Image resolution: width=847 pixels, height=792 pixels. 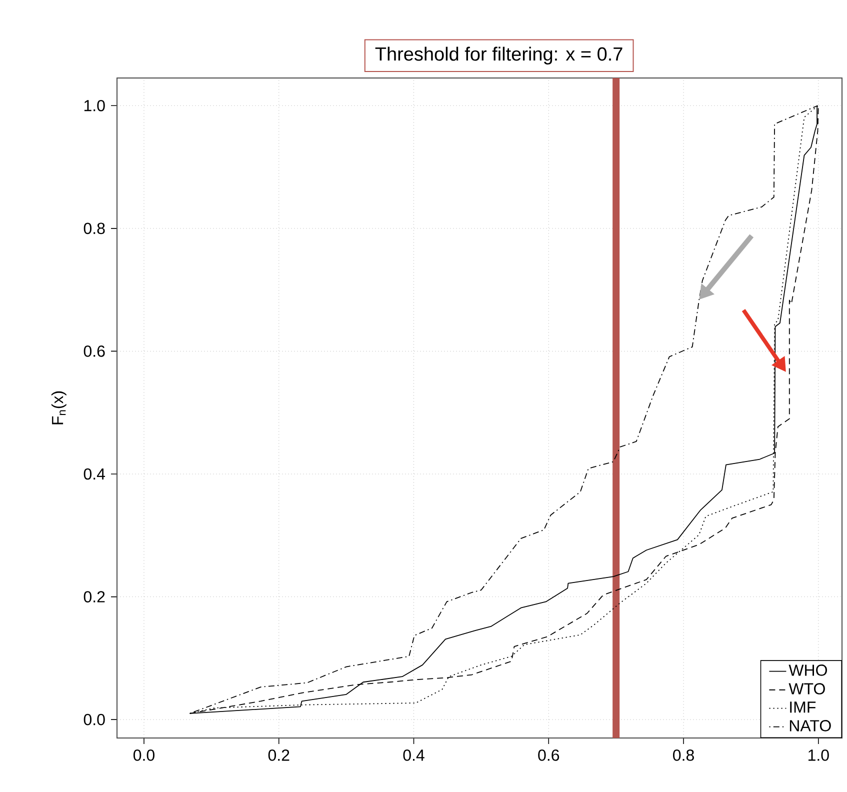 I want to click on x-tick-label: 0.6, so click(x=549, y=755).